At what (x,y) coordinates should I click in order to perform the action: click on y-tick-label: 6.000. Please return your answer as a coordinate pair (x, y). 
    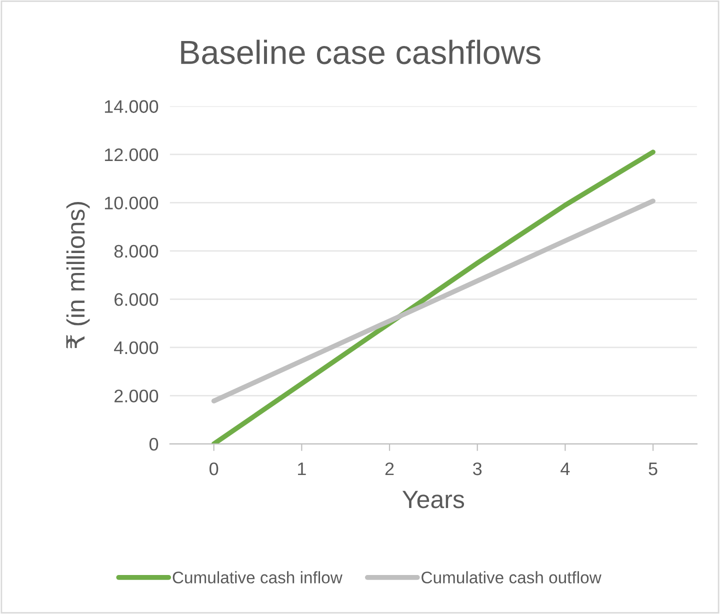
    Looking at the image, I should click on (136, 299).